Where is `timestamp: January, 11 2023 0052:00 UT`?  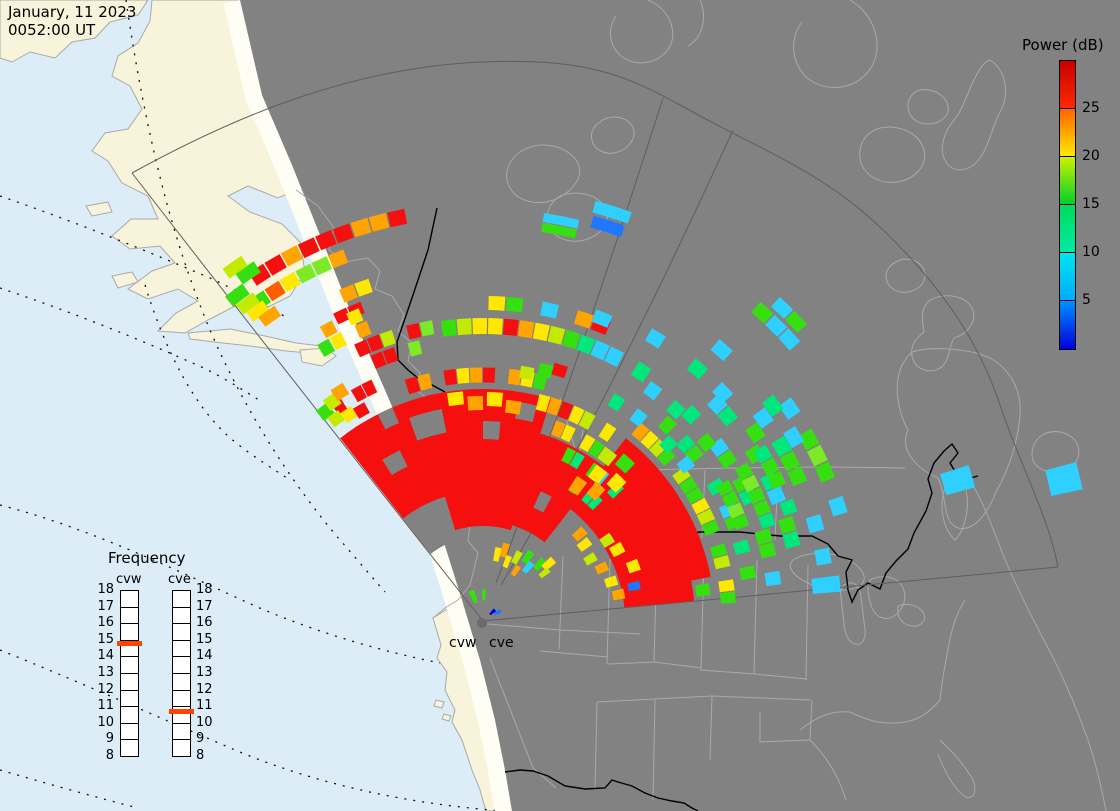
timestamp: January, 11 2023 0052:00 UT is located at coordinates (72, 21).